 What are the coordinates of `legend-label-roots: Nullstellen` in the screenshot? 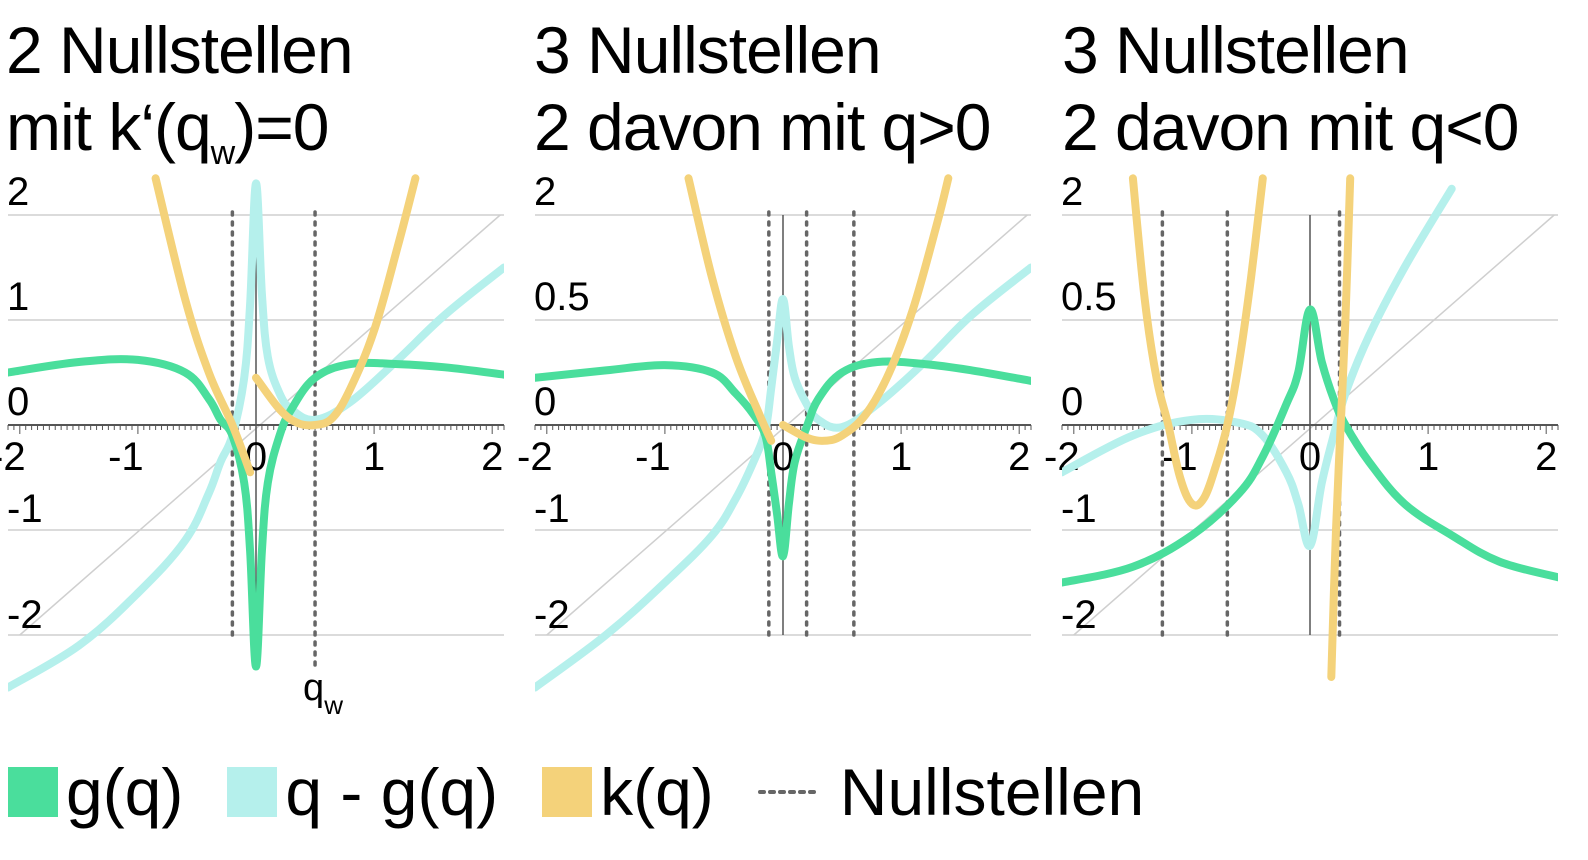 It's located at (992, 792).